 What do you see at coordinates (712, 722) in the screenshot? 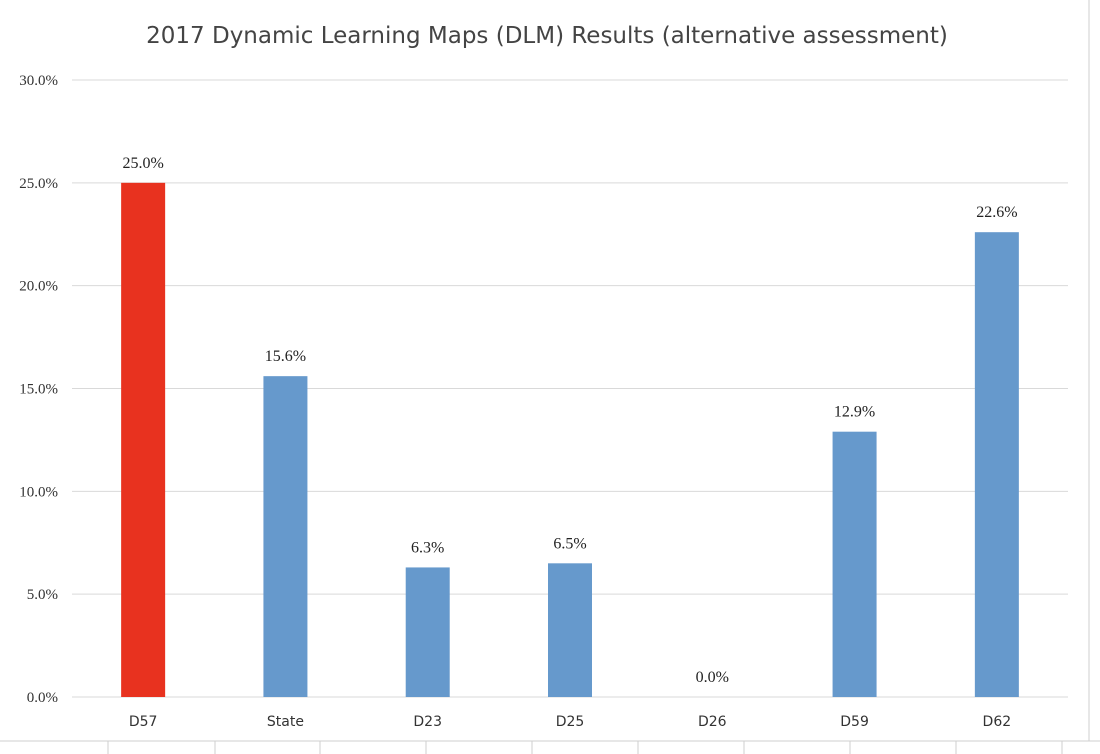
I see `x-tick-label: D26` at bounding box center [712, 722].